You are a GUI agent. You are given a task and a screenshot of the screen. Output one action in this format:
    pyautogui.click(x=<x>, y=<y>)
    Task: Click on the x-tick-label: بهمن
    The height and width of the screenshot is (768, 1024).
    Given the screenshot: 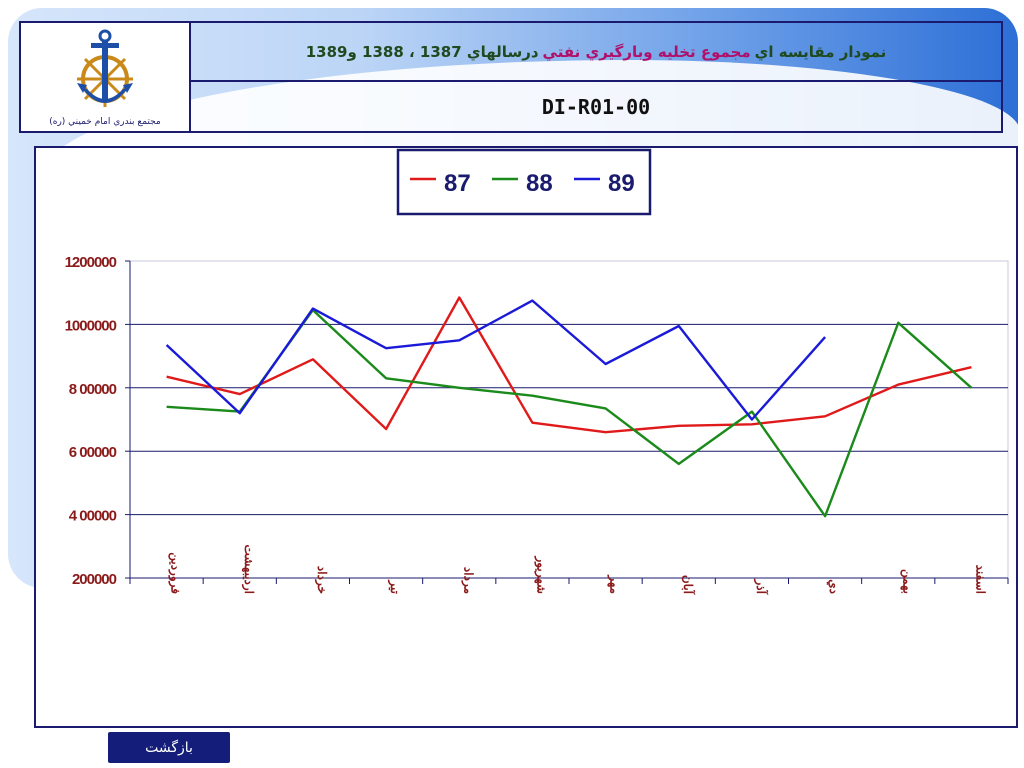 What is the action you would take?
    pyautogui.click(x=906, y=581)
    